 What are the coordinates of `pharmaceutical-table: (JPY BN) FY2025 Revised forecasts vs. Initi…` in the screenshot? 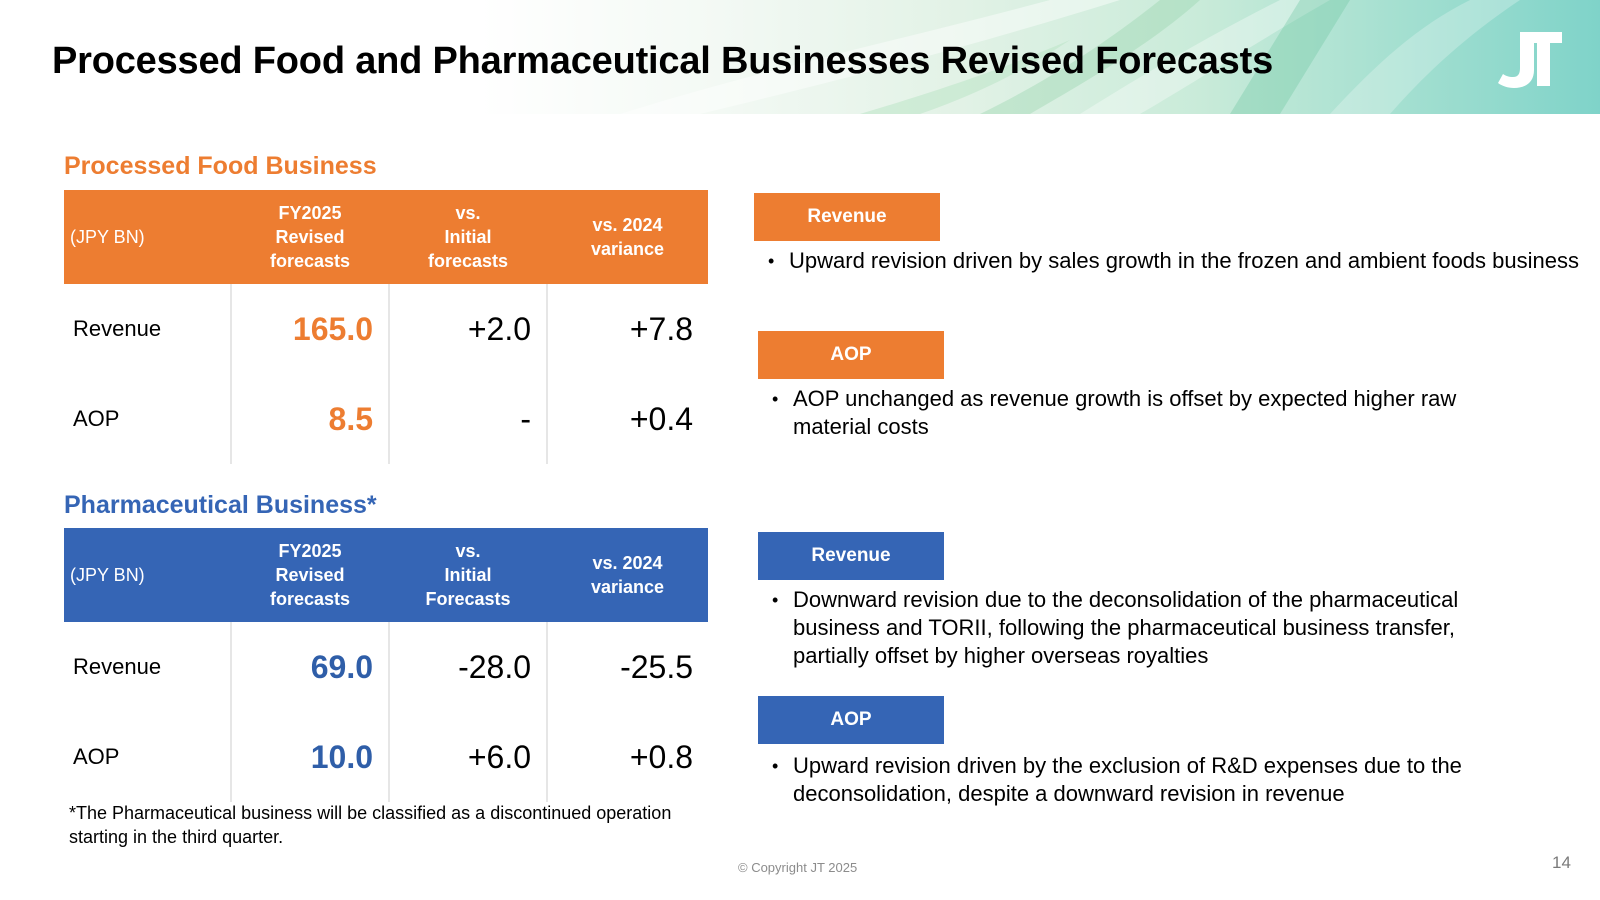 It's located at (386, 665).